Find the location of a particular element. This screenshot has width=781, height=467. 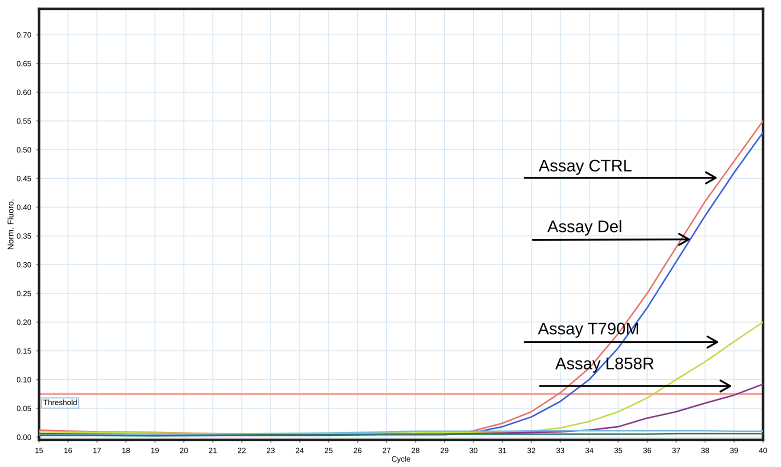

annotation: Assay Del is located at coordinates (584, 228).